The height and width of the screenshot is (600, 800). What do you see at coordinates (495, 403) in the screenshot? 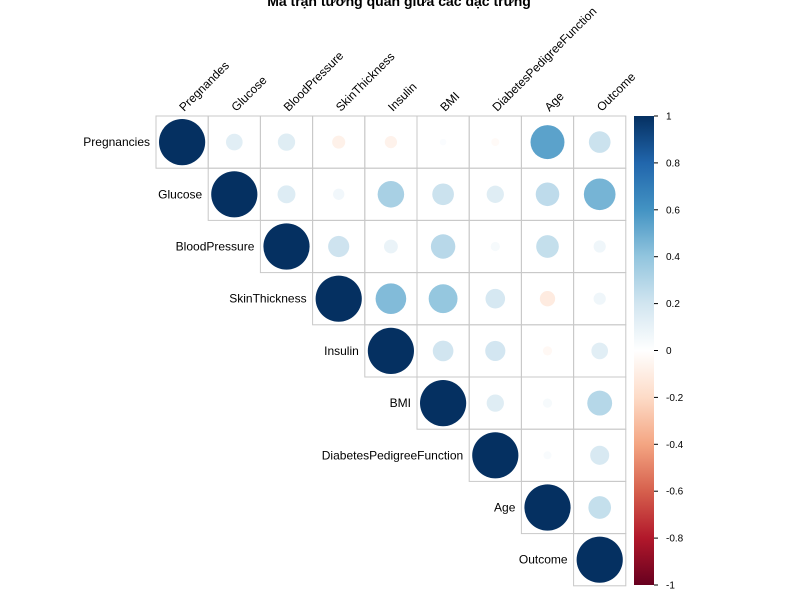
I see `corr-circle-BMI-DiabetesPedigreeFunction` at bounding box center [495, 403].